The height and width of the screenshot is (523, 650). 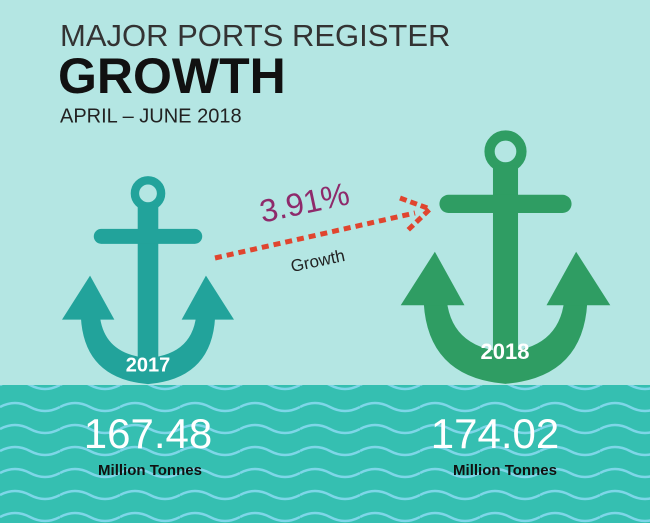 I want to click on title-line2: GROWTH, so click(x=172, y=76).